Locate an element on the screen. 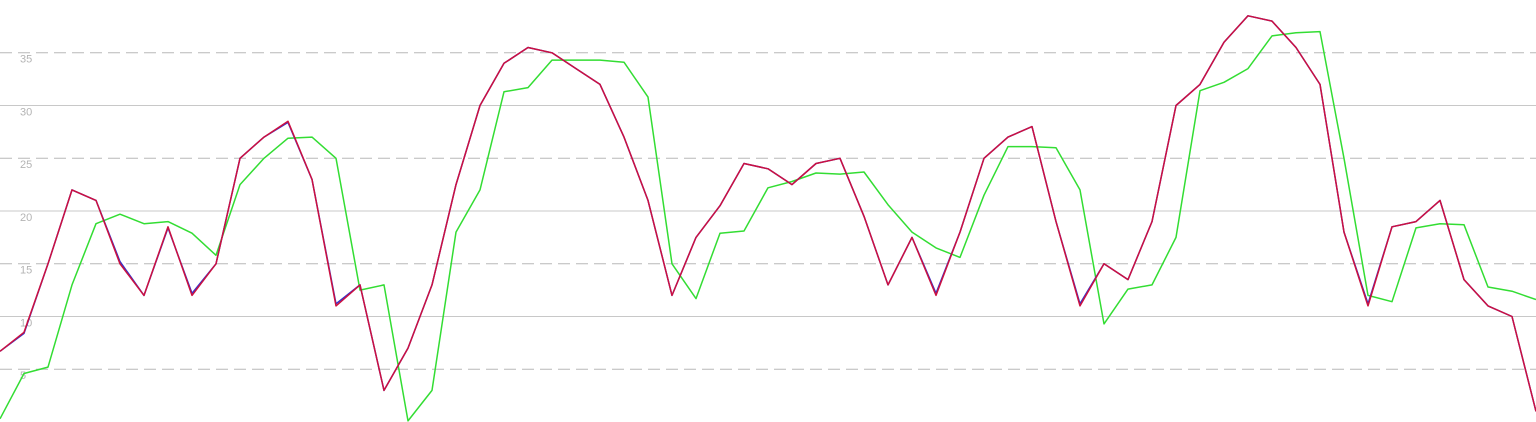  y-tick-label: 25 is located at coordinates (26, 165).